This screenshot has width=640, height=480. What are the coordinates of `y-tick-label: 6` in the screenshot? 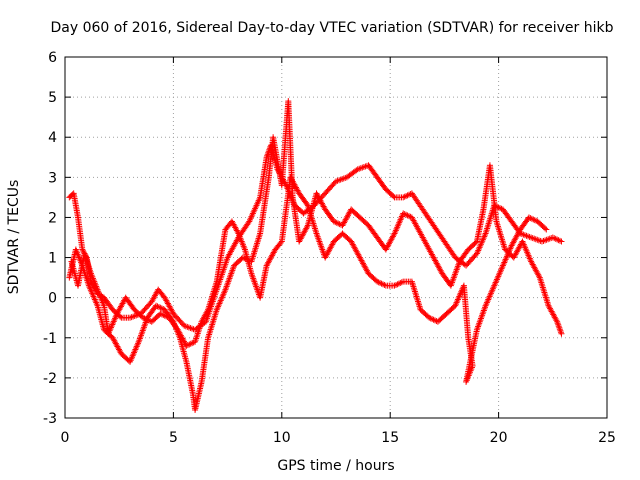 It's located at (52, 58).